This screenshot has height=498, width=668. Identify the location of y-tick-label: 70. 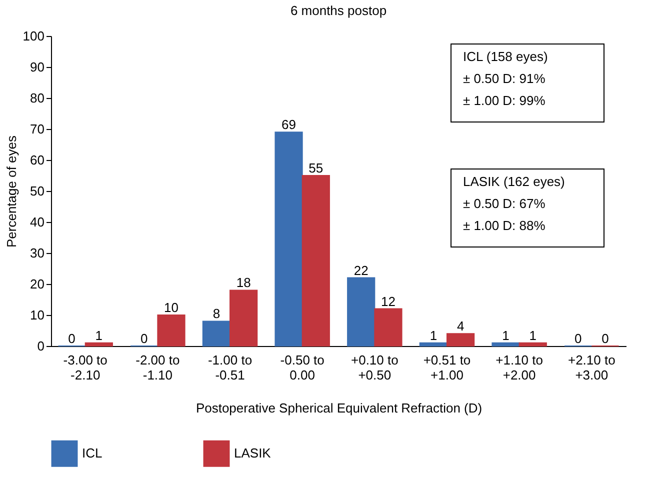
(37, 129).